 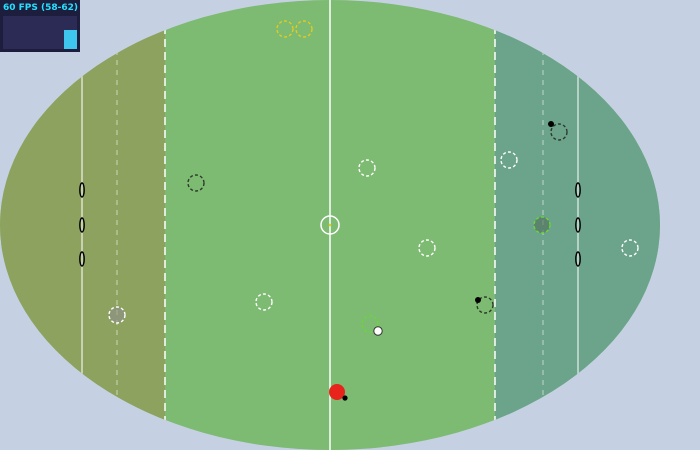 What do you see at coordinates (378, 331) in the screenshot?
I see `ball` at bounding box center [378, 331].